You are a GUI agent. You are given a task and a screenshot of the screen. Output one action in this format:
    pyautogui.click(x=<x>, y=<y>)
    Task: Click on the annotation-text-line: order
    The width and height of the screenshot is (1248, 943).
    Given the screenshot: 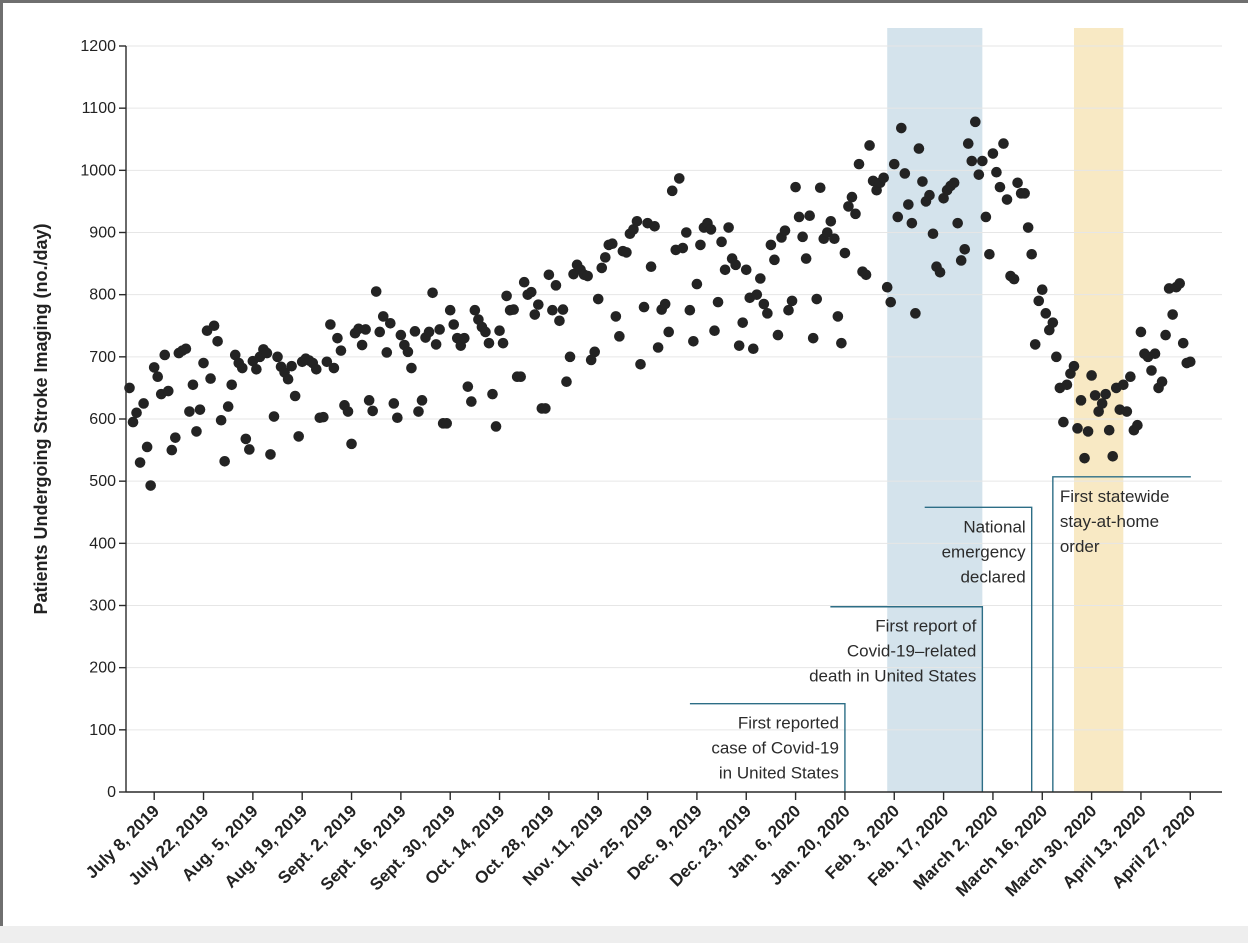 What is the action you would take?
    pyautogui.click(x=1080, y=546)
    